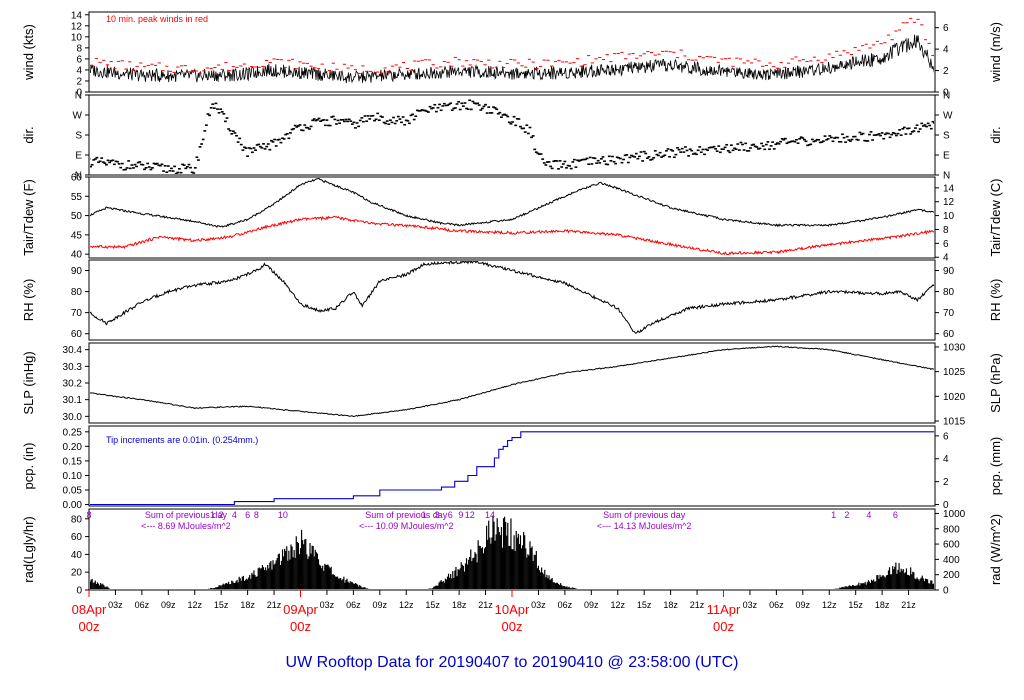  Describe the element at coordinates (946, 156) in the screenshot. I see `y-tick-label-right: E` at that location.